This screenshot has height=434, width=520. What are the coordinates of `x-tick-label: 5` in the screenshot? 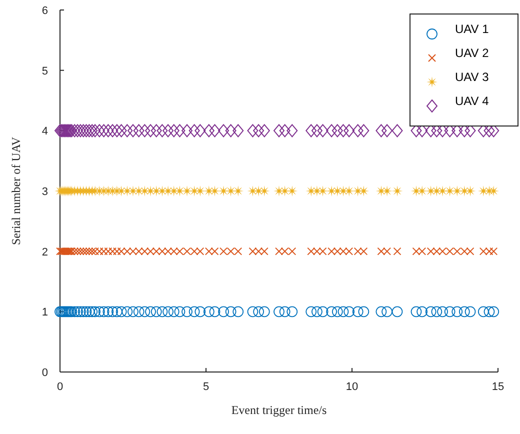 It's located at (206, 387).